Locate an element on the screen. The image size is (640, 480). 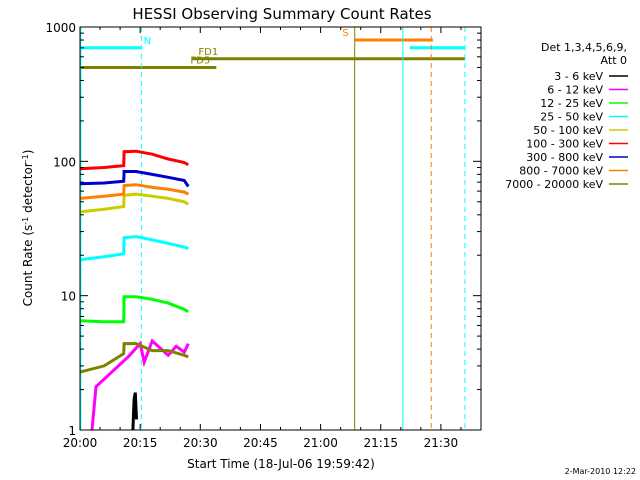
footer-stamp: 2-Mar-2010 12:22 is located at coordinates (600, 471).